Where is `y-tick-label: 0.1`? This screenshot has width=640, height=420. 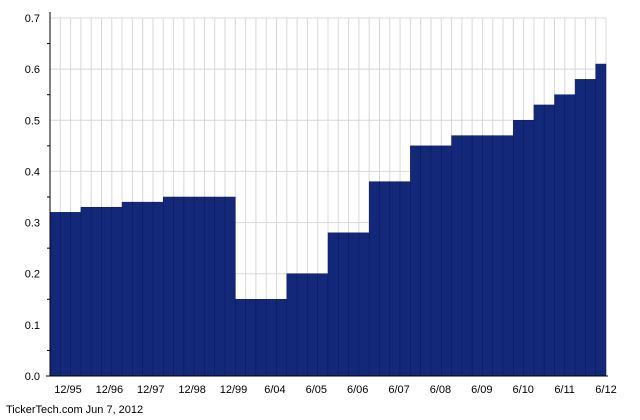 y-tick-label: 0.1 is located at coordinates (32, 326).